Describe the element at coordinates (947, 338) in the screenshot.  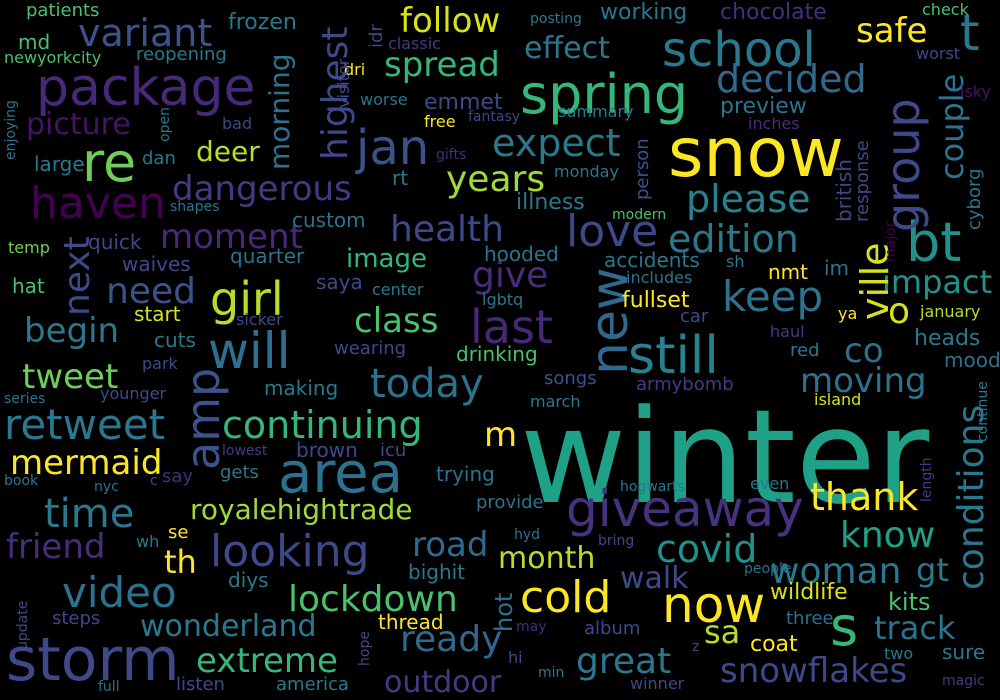
I see `word-heads: heads` at that location.